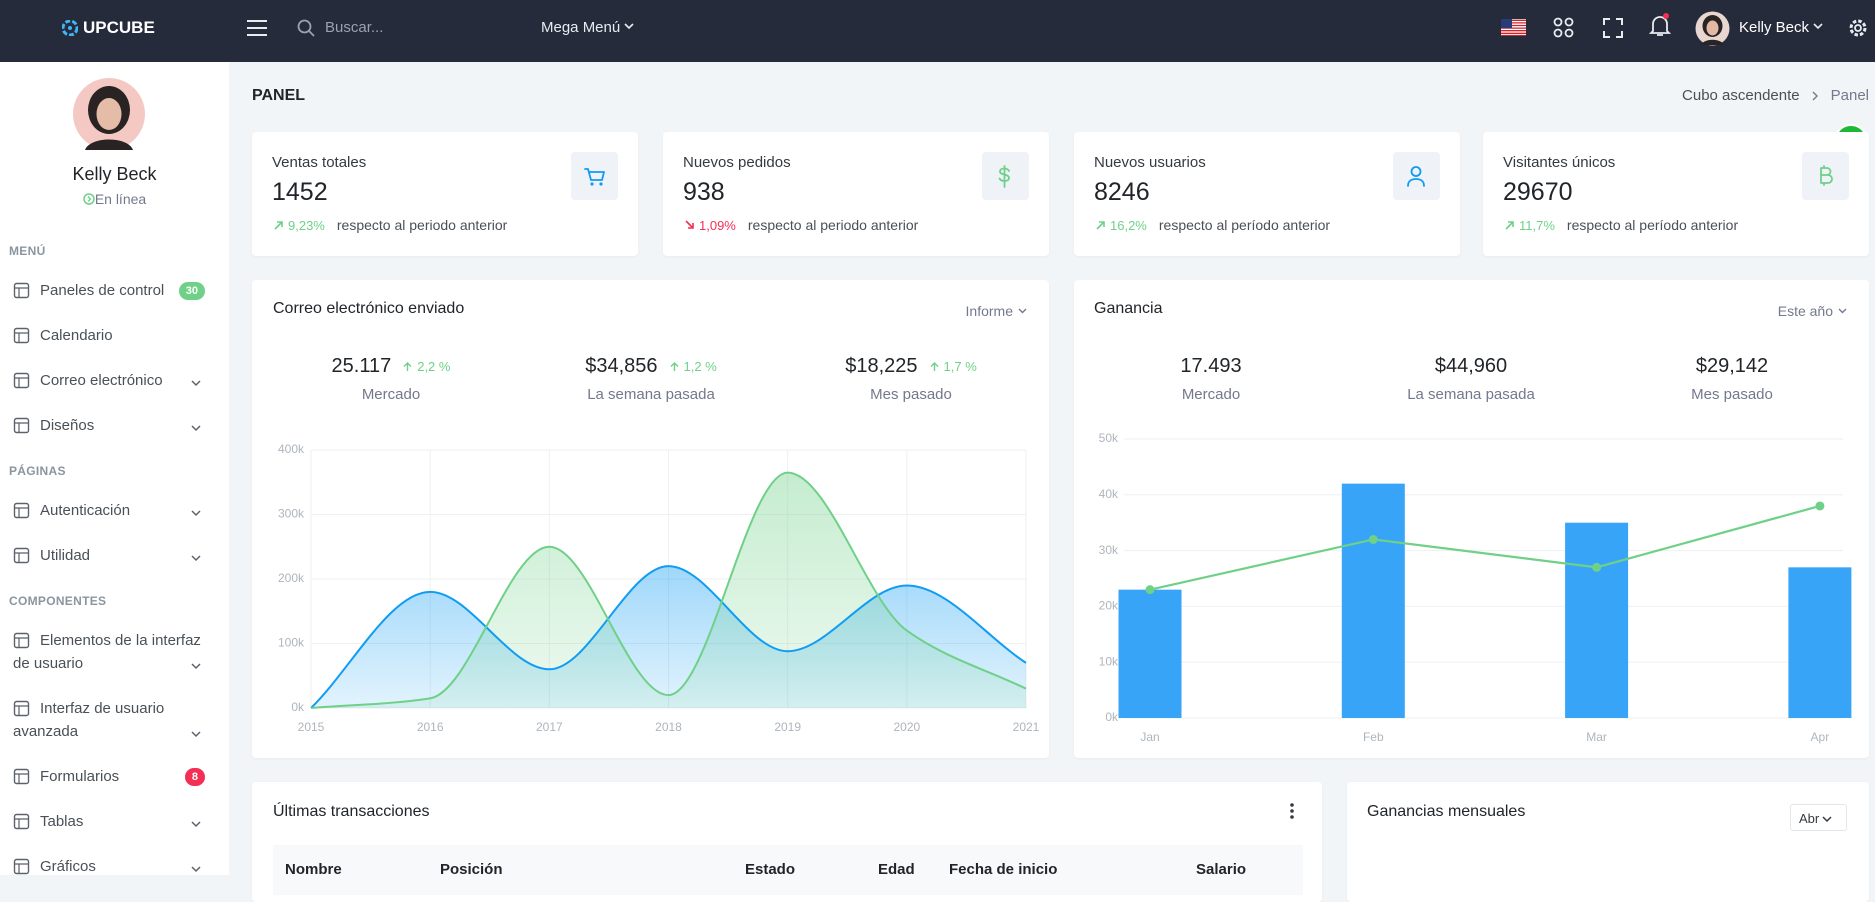 This screenshot has height=902, width=1875. I want to click on summary-value: $29,142, so click(1732, 366).